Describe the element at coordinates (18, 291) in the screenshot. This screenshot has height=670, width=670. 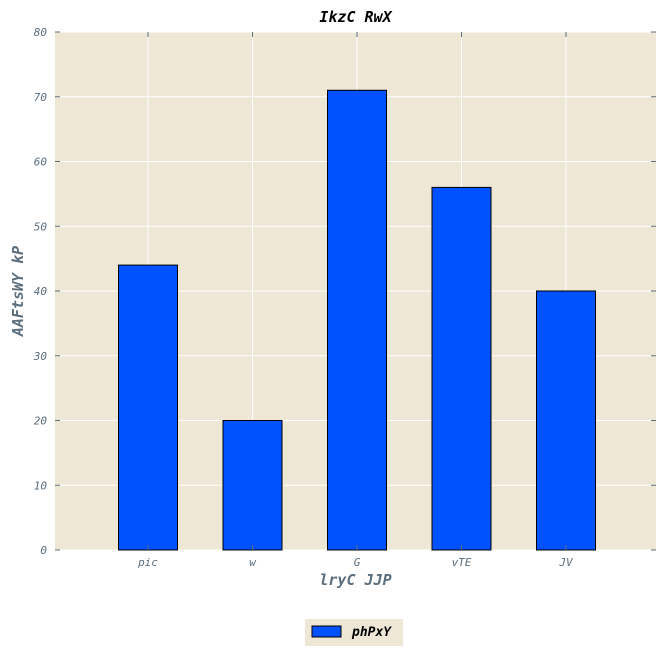
I see `y-axis-label: AAFtsWY kP` at that location.